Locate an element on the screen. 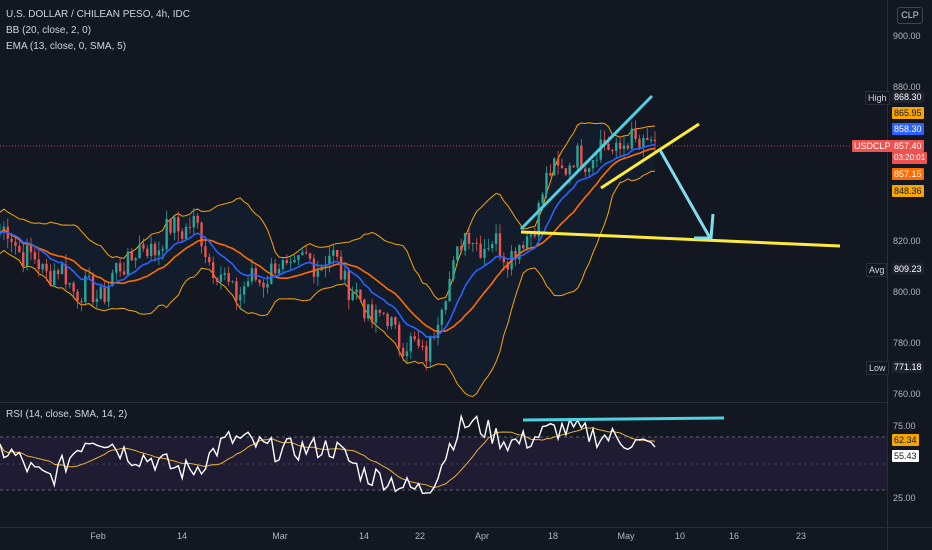 The width and height of the screenshot is (932, 550). bb-basis-tag: 857.15 is located at coordinates (908, 174).